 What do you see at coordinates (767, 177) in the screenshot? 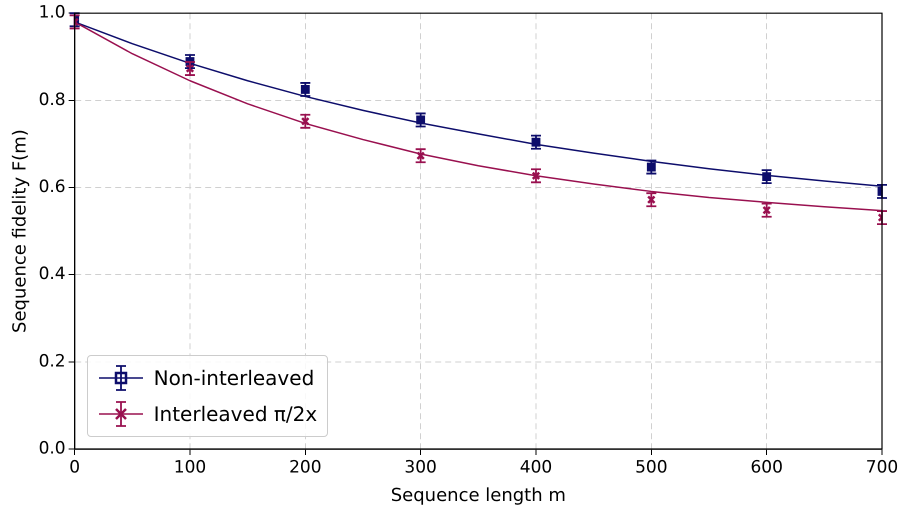
I see `point` at bounding box center [767, 177].